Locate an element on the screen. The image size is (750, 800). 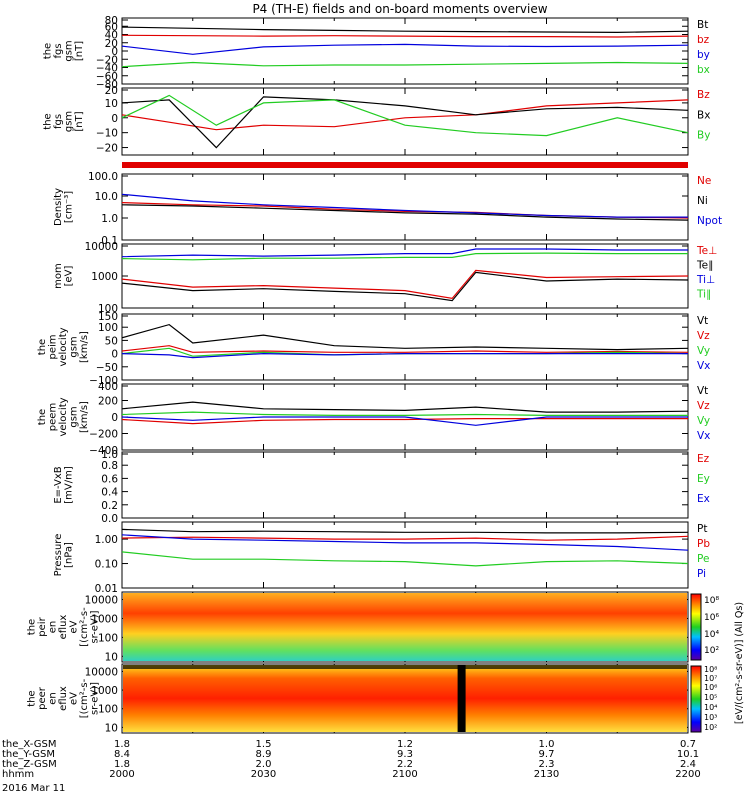
panel-3: 100.0 10.0 1.0 0.1 Density [cm⁻³] Ne Ni Npot is located at coordinates (387, 209).